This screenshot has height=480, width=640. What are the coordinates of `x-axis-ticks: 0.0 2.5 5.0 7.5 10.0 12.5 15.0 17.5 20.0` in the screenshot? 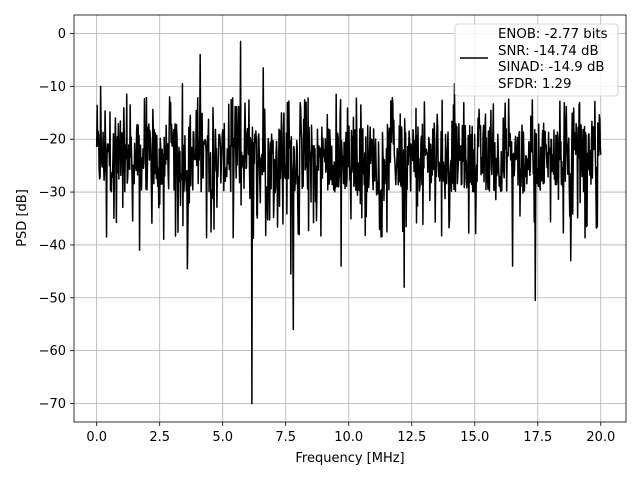 It's located at (350, 433).